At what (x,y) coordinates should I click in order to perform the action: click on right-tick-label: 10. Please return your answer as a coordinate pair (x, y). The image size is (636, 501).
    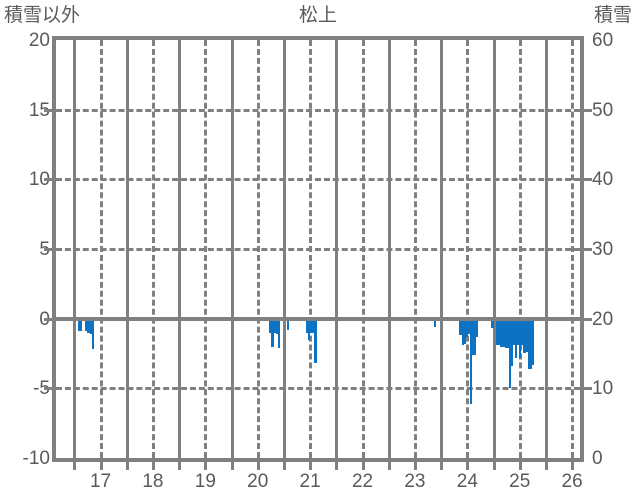
    Looking at the image, I should click on (603, 389).